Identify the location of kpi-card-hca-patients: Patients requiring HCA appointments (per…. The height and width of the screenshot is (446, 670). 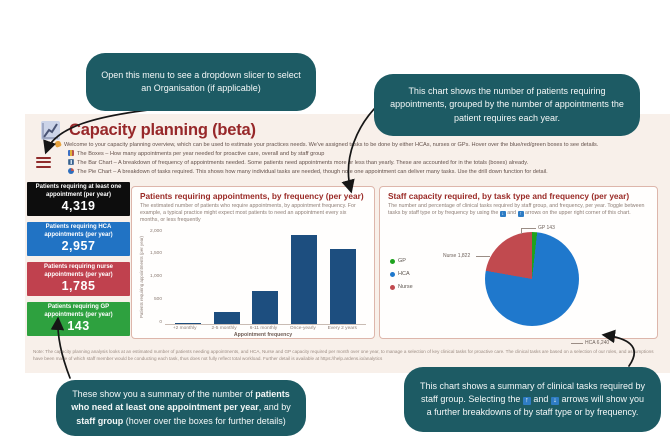
(78, 239).